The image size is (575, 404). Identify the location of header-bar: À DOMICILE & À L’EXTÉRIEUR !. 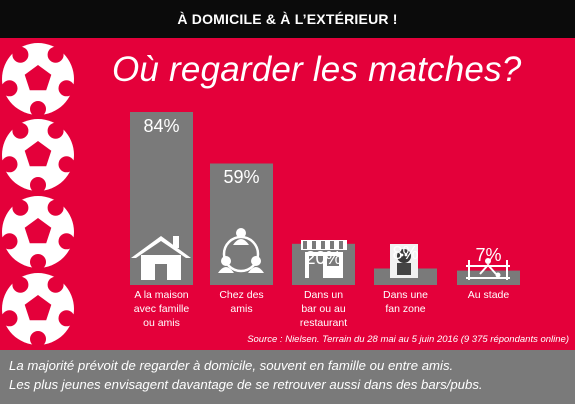
(287, 19).